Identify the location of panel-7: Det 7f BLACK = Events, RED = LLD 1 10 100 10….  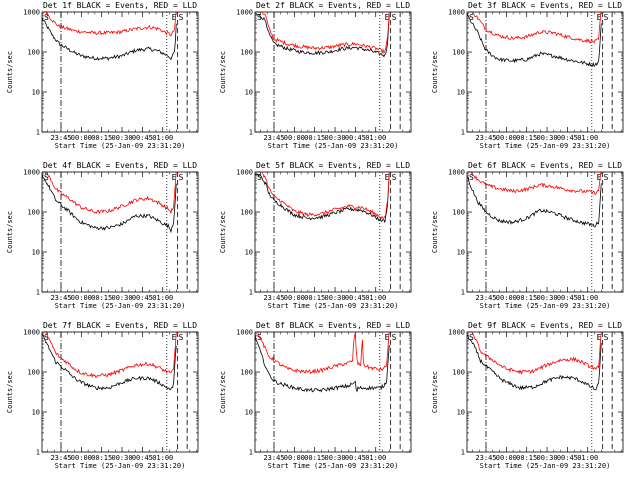
(102, 395).